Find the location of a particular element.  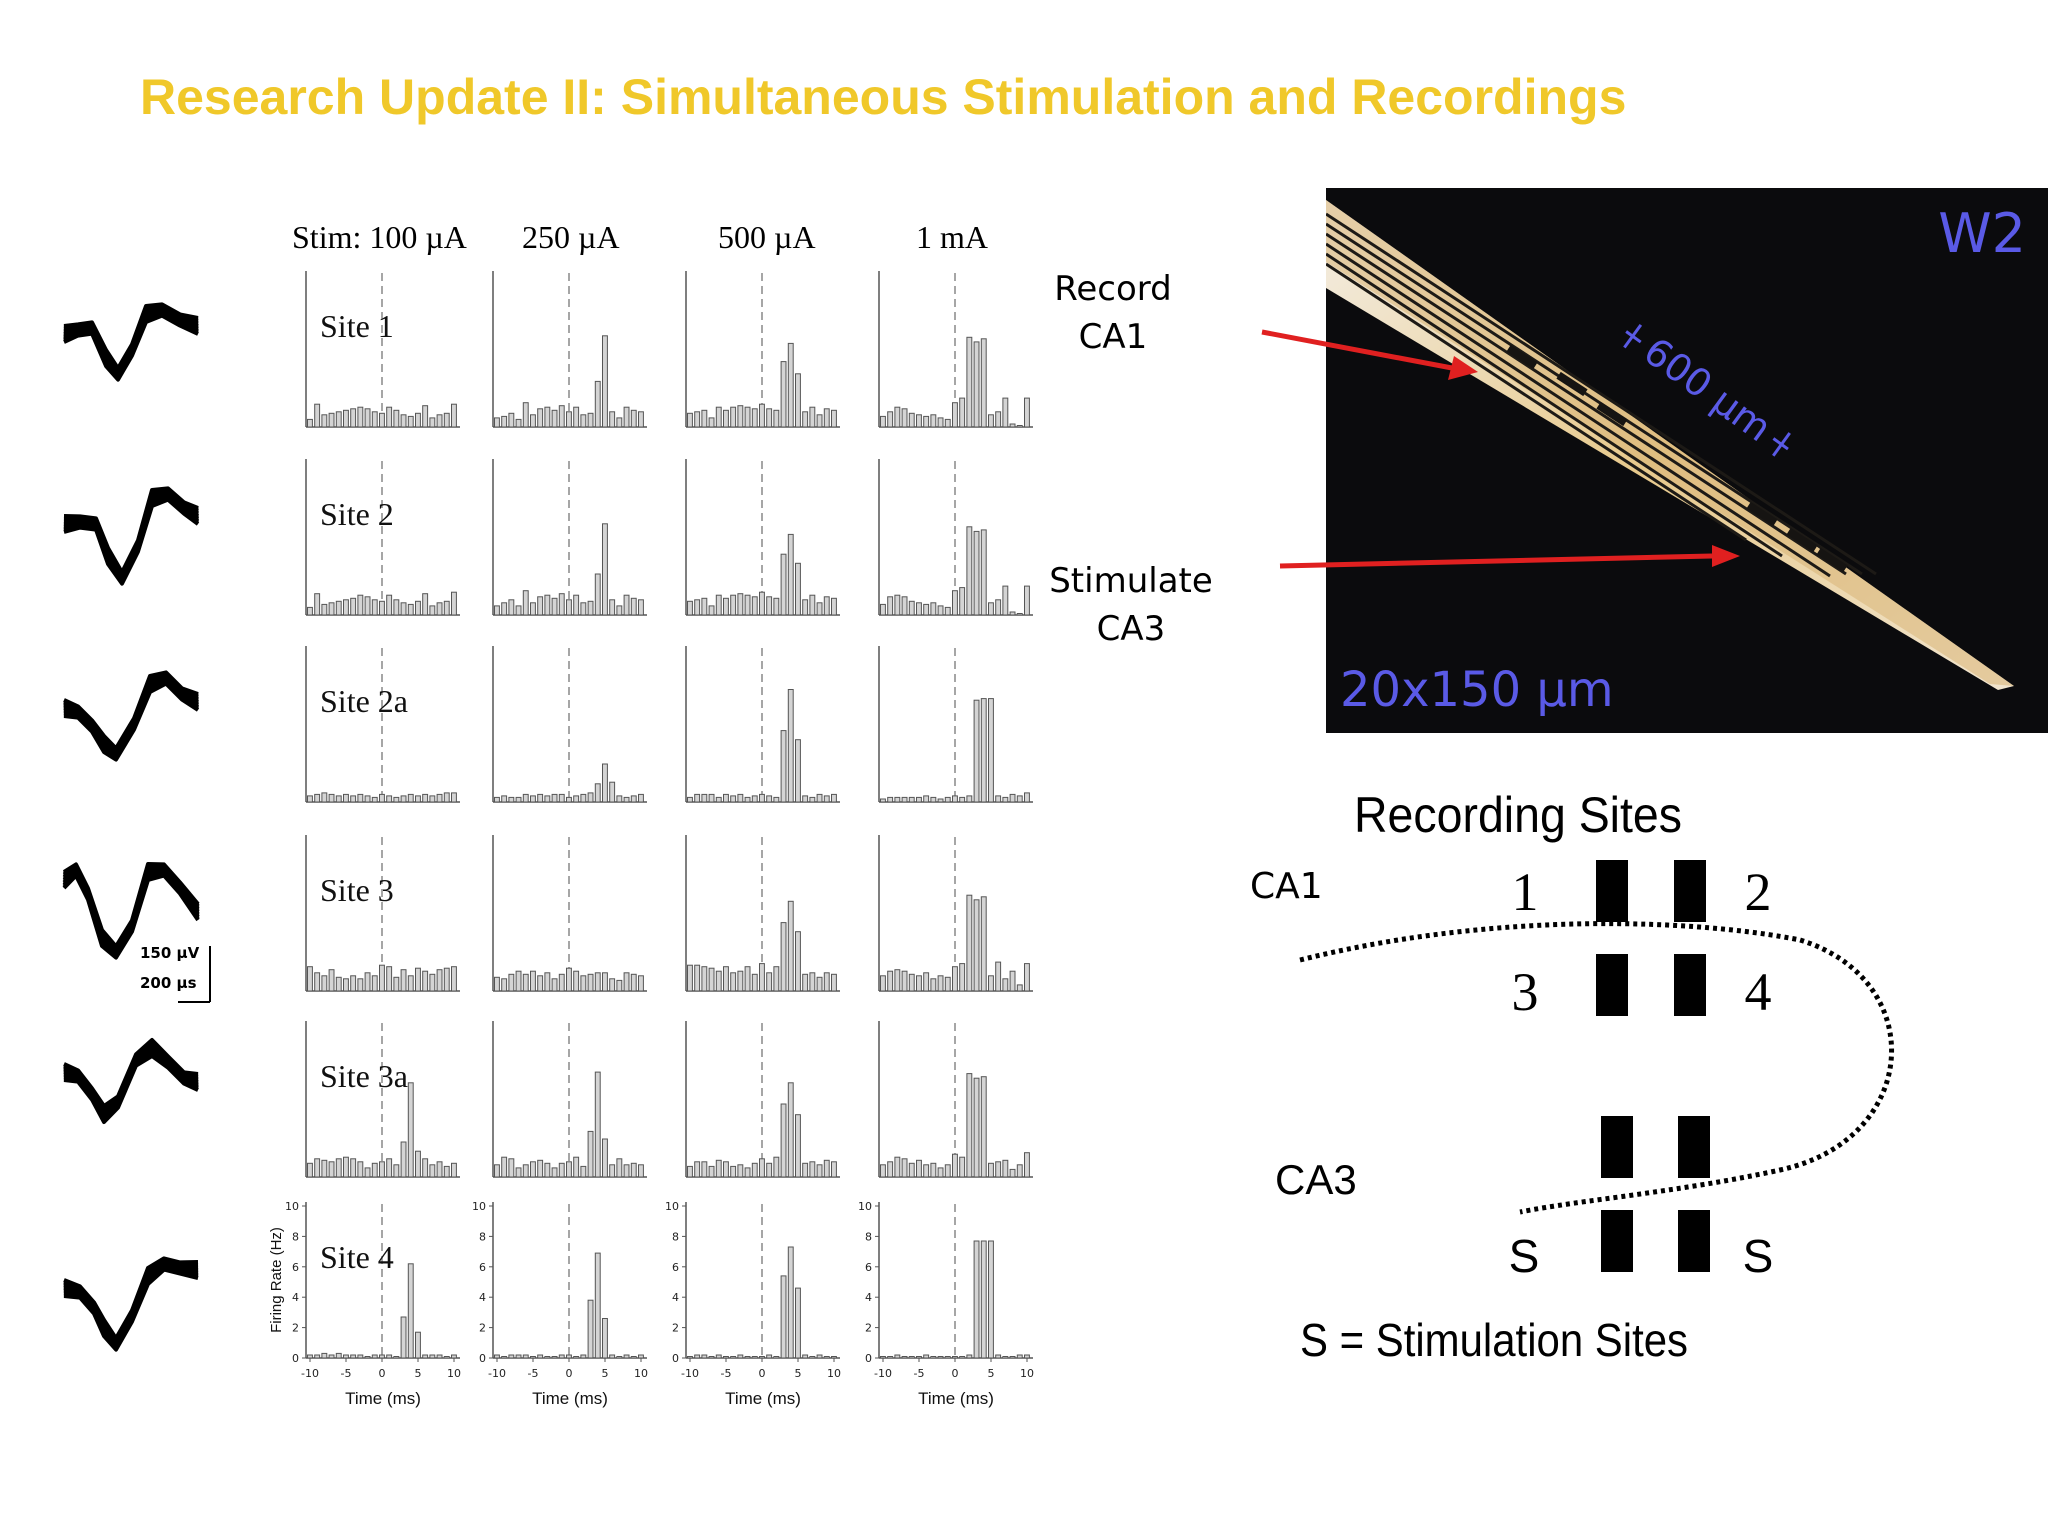

stim-header-500ua: 500 µA is located at coordinates (767, 237).